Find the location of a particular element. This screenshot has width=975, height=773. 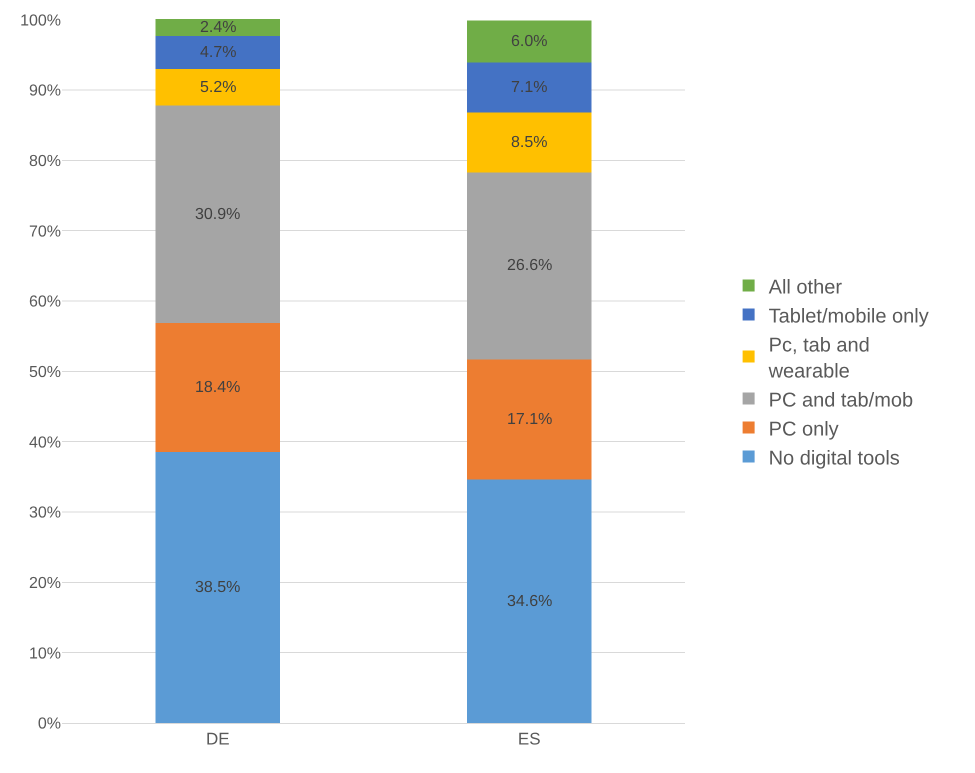

data-label: 8.5% is located at coordinates (529, 142).